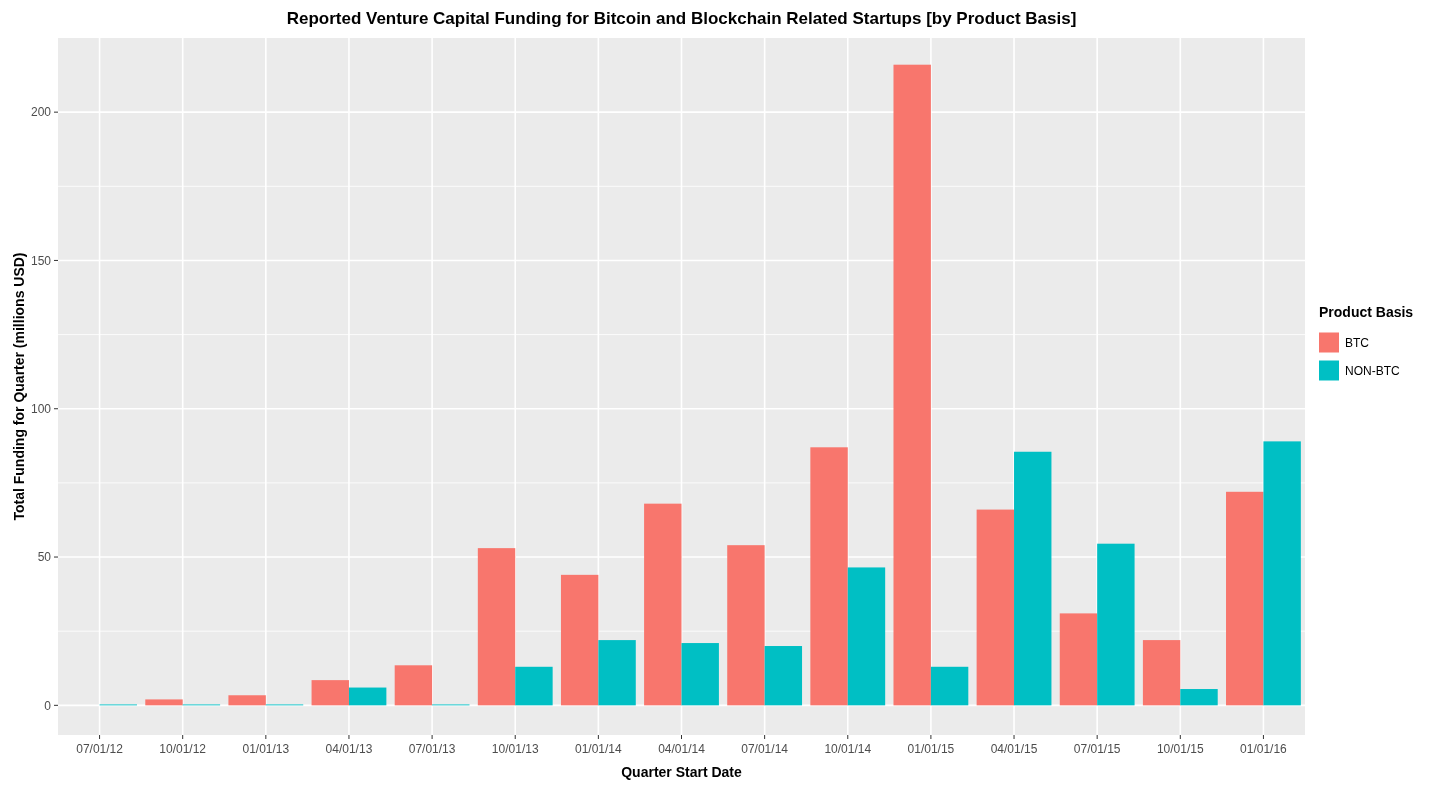  What do you see at coordinates (349, 749) in the screenshot?
I see `x-tick-label: 04/01/13` at bounding box center [349, 749].